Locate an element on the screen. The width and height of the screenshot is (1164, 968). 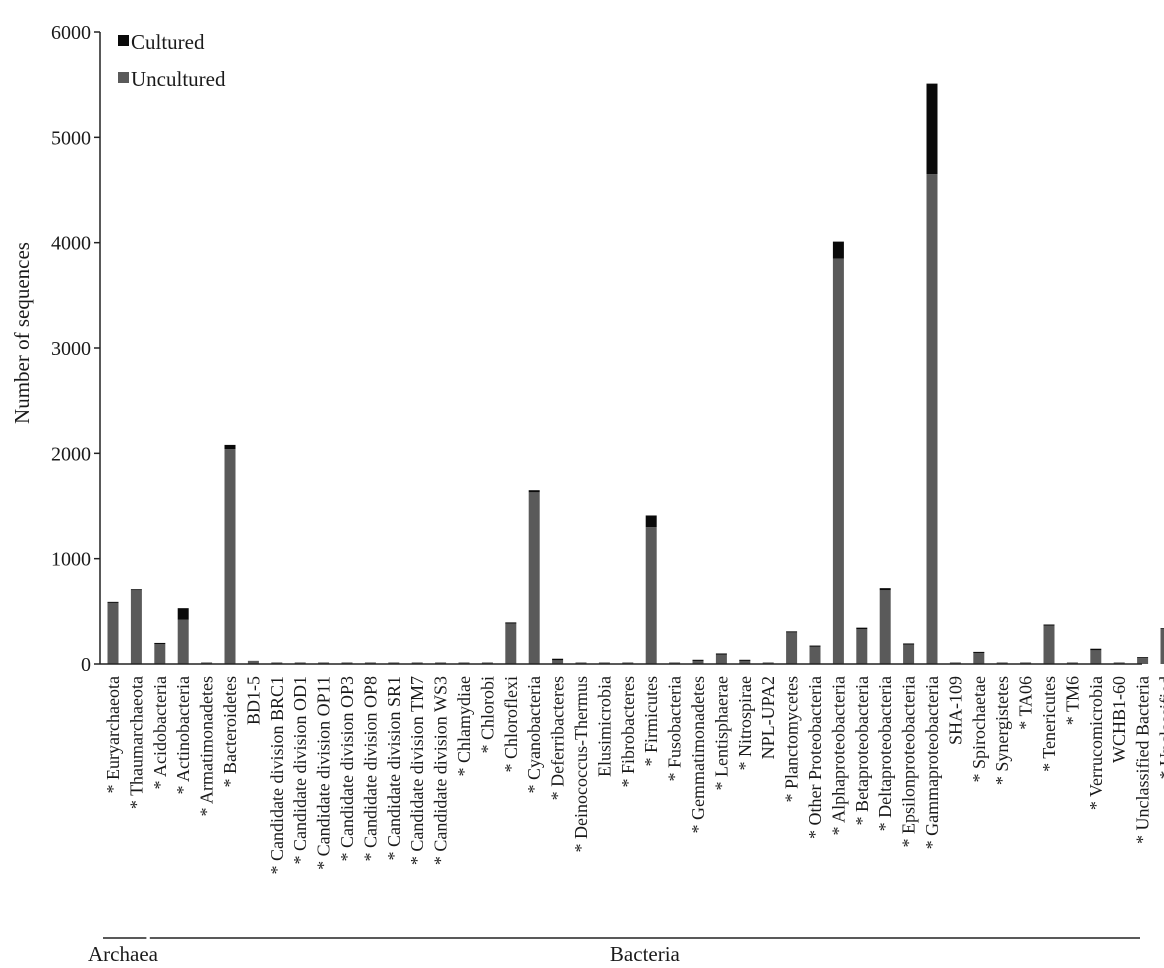
y-tick-label: 0 is located at coordinates (86, 665).